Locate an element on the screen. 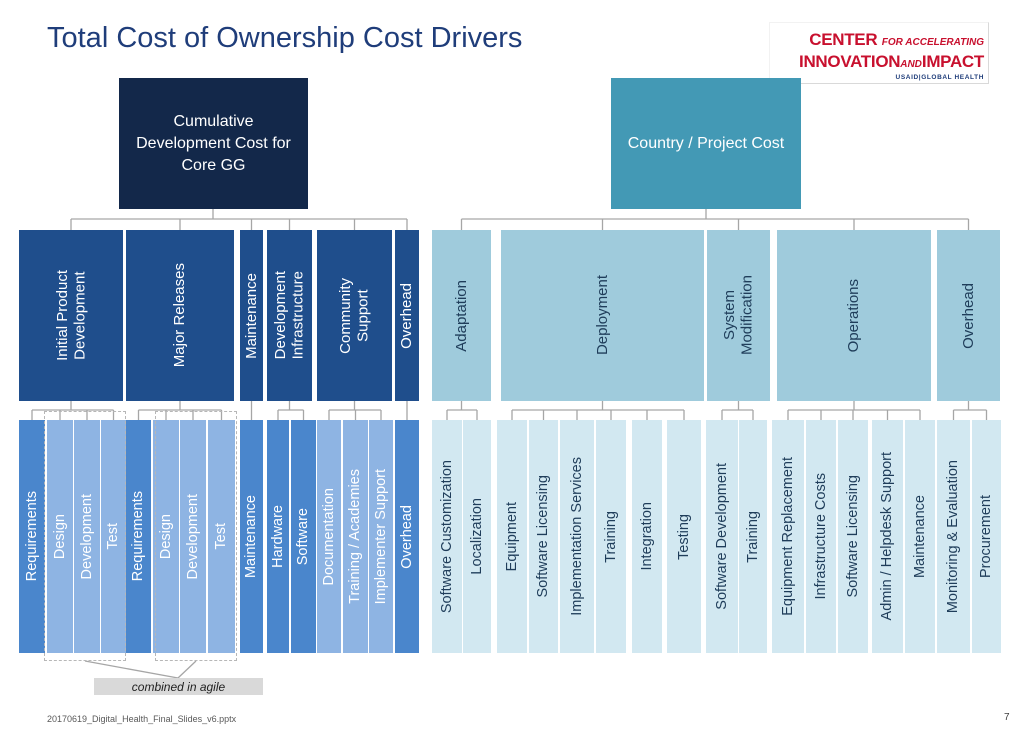 This screenshot has height=732, width=1024. level2-label: Development Infrastructure is located at coordinates (289, 315).